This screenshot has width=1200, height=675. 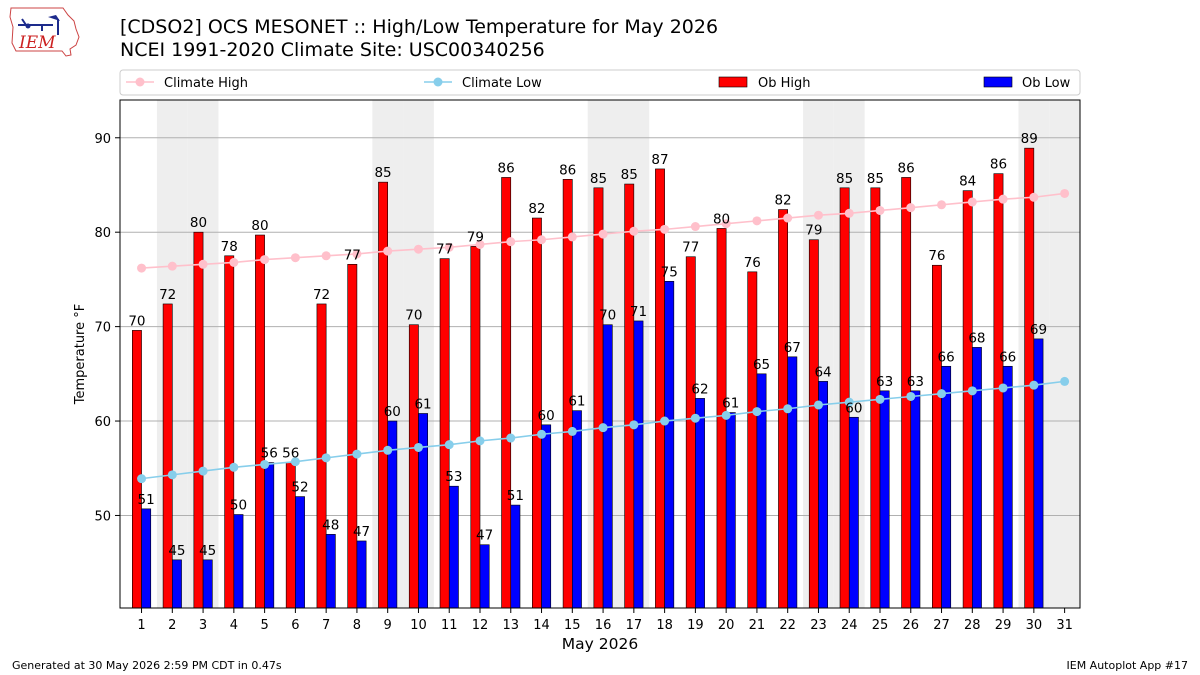 What do you see at coordinates (1029, 139) in the screenshot?
I see `ob-high-label: 89` at bounding box center [1029, 139].